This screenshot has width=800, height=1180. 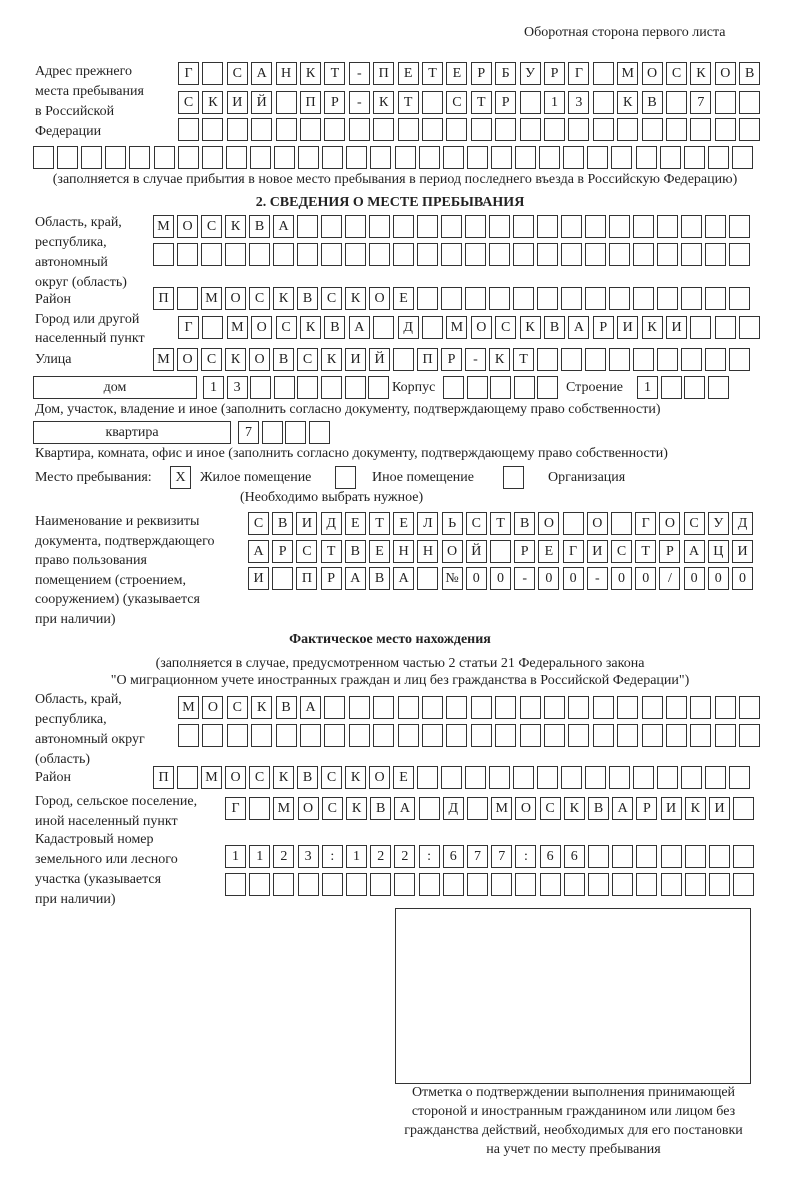 What do you see at coordinates (235, 359) in the screenshot?
I see `street-cell: К` at bounding box center [235, 359].